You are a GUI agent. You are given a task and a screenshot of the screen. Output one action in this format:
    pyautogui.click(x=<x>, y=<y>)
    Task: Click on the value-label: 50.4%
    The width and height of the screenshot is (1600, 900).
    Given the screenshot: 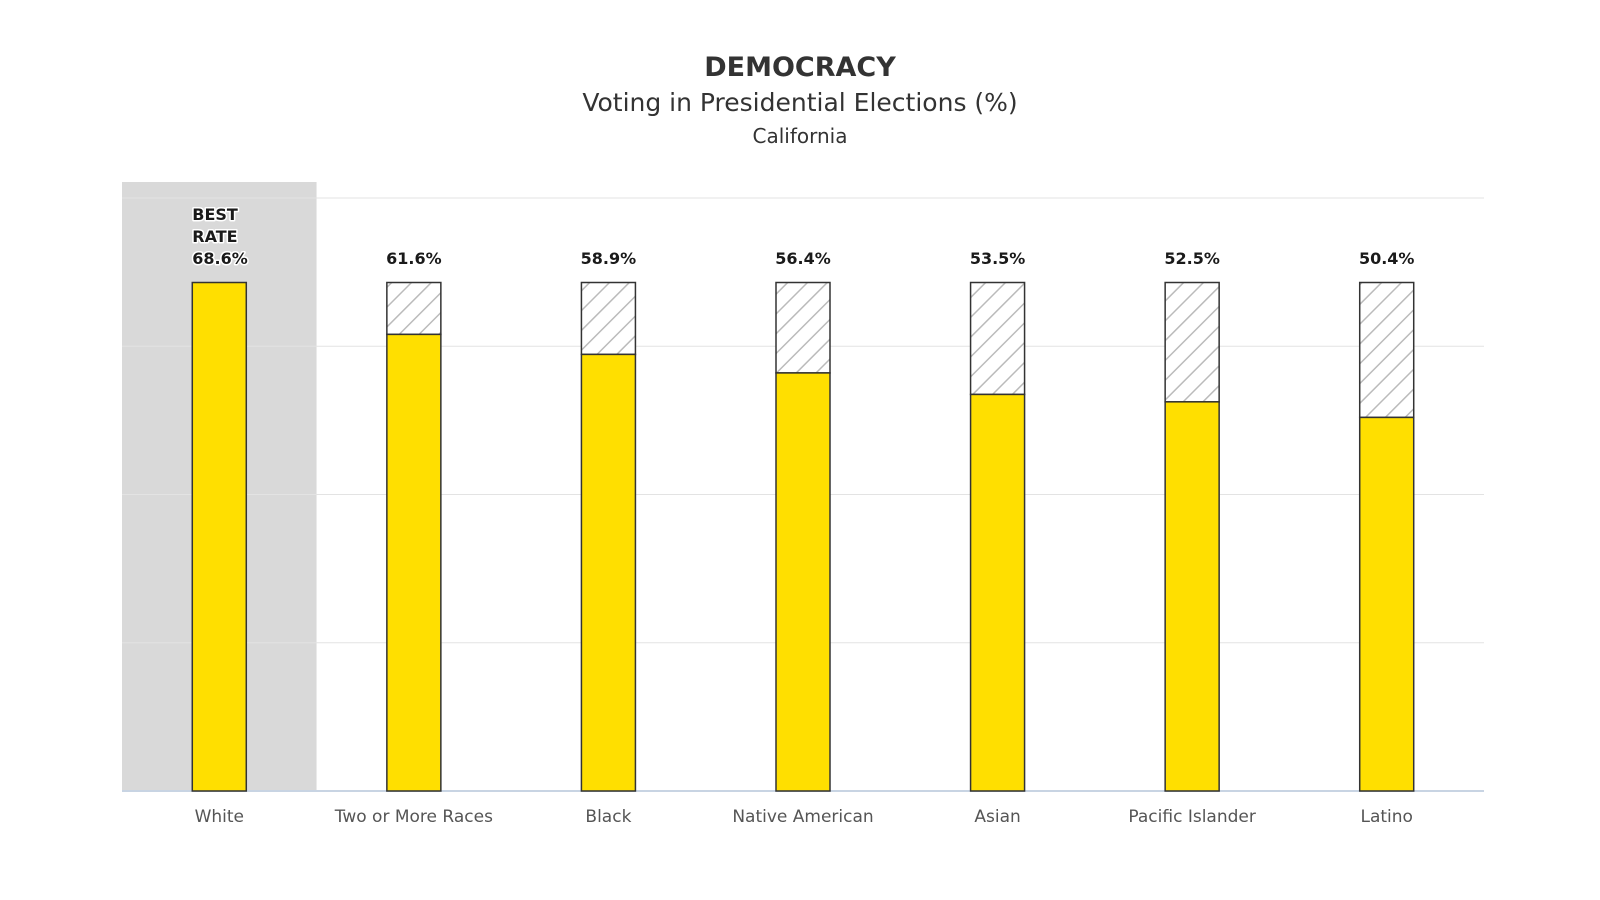 What is the action you would take?
    pyautogui.click(x=1387, y=258)
    